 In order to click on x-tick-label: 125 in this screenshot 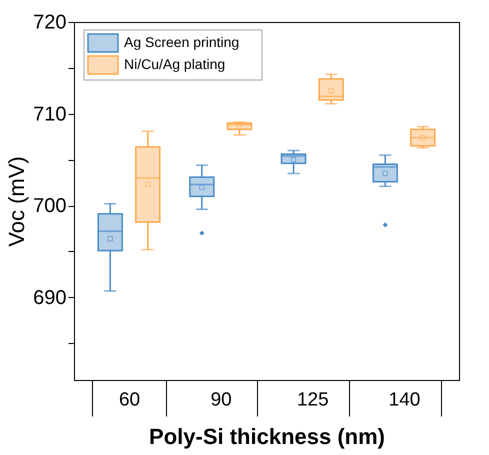, I will do `click(312, 400)`.